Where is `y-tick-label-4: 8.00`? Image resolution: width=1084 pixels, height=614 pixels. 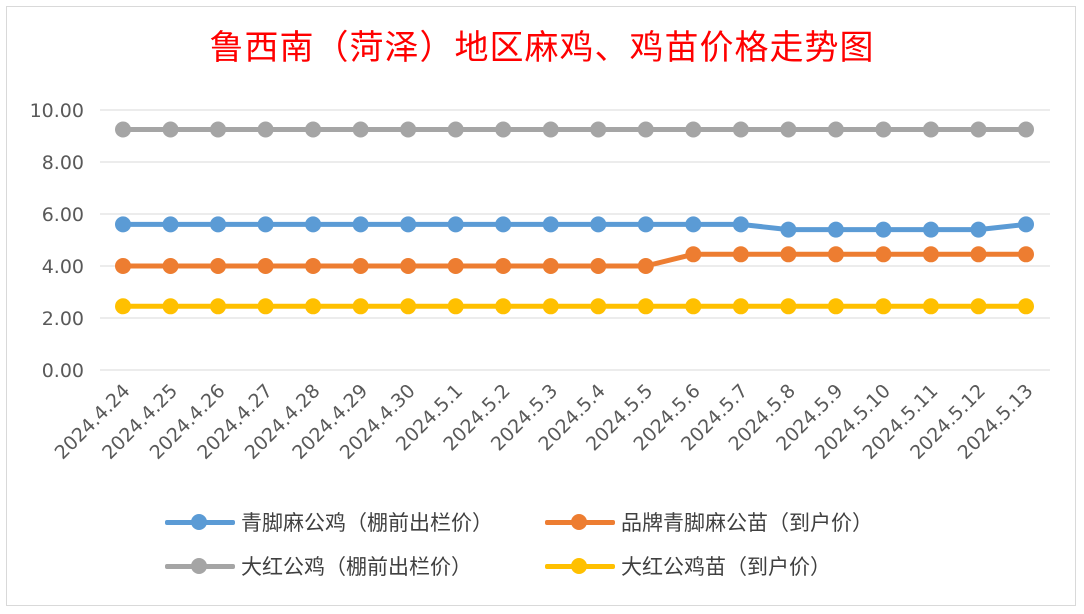
y-tick-label-4: 8.00 is located at coordinates (63, 163).